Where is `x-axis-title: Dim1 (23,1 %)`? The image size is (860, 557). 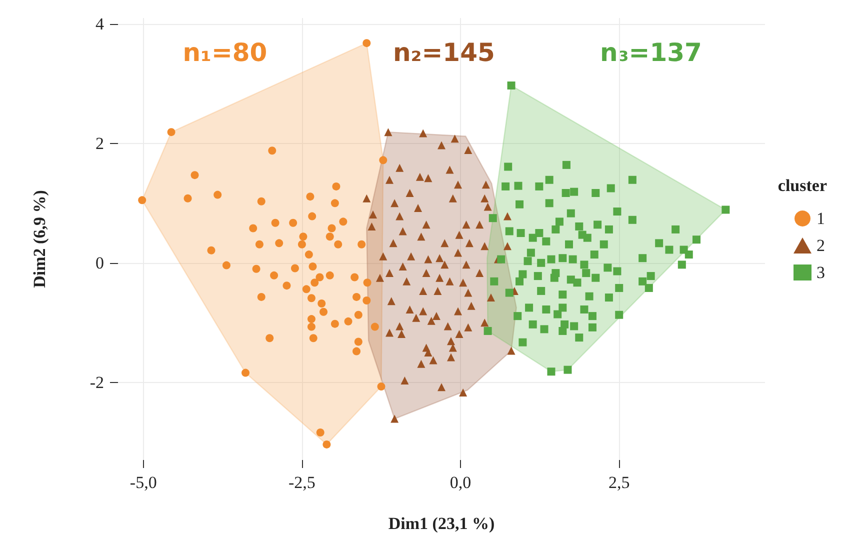
x-axis-title: Dim1 (23,1 %) is located at coordinates (441, 523).